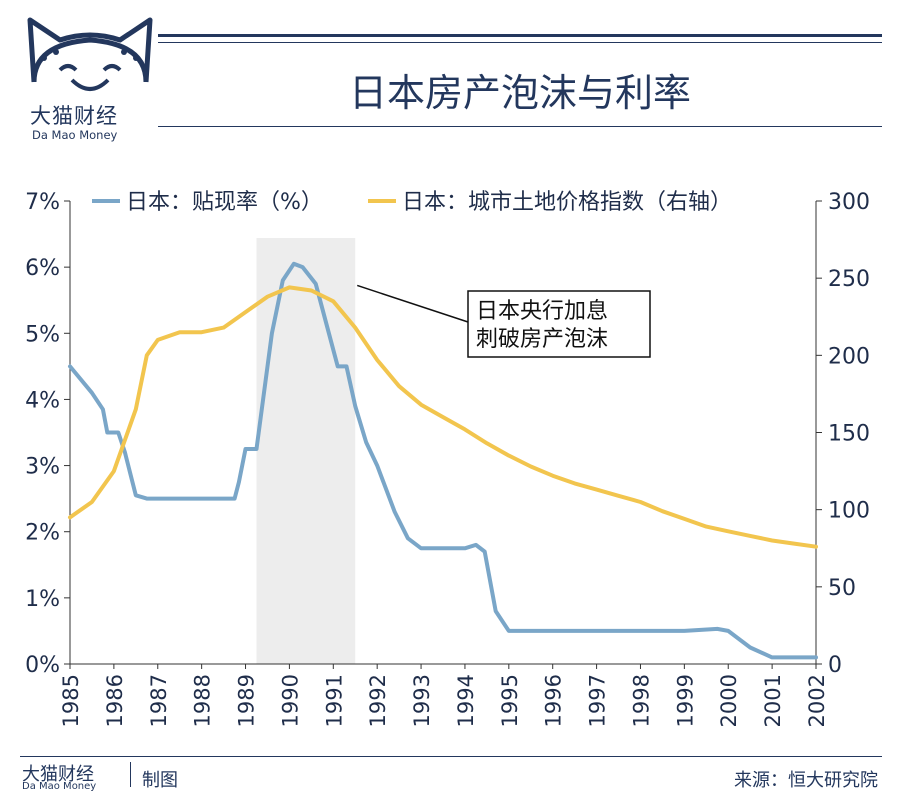 This screenshot has width=900, height=792. Describe the element at coordinates (806, 780) in the screenshot. I see `footer-source: 来源：恒大研究院` at that location.